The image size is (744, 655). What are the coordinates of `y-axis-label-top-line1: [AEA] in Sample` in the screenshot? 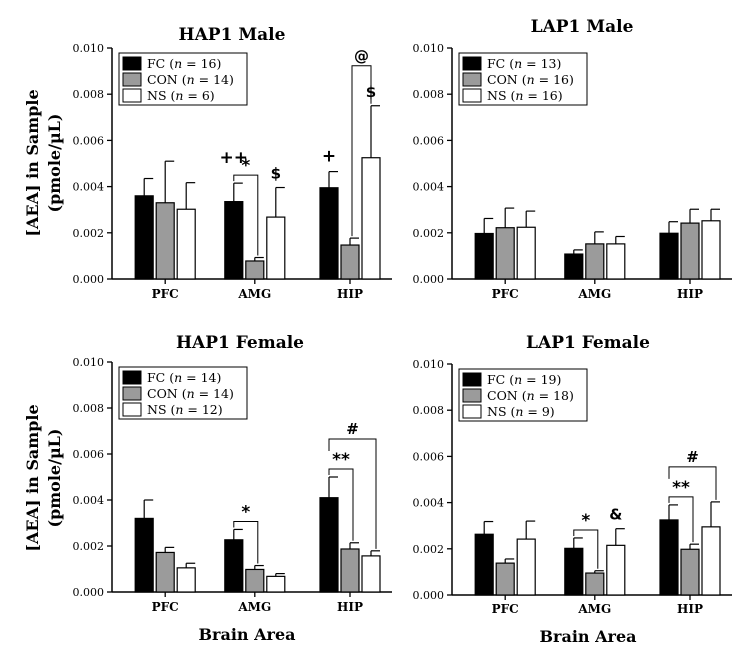 It's located at (32, 162).